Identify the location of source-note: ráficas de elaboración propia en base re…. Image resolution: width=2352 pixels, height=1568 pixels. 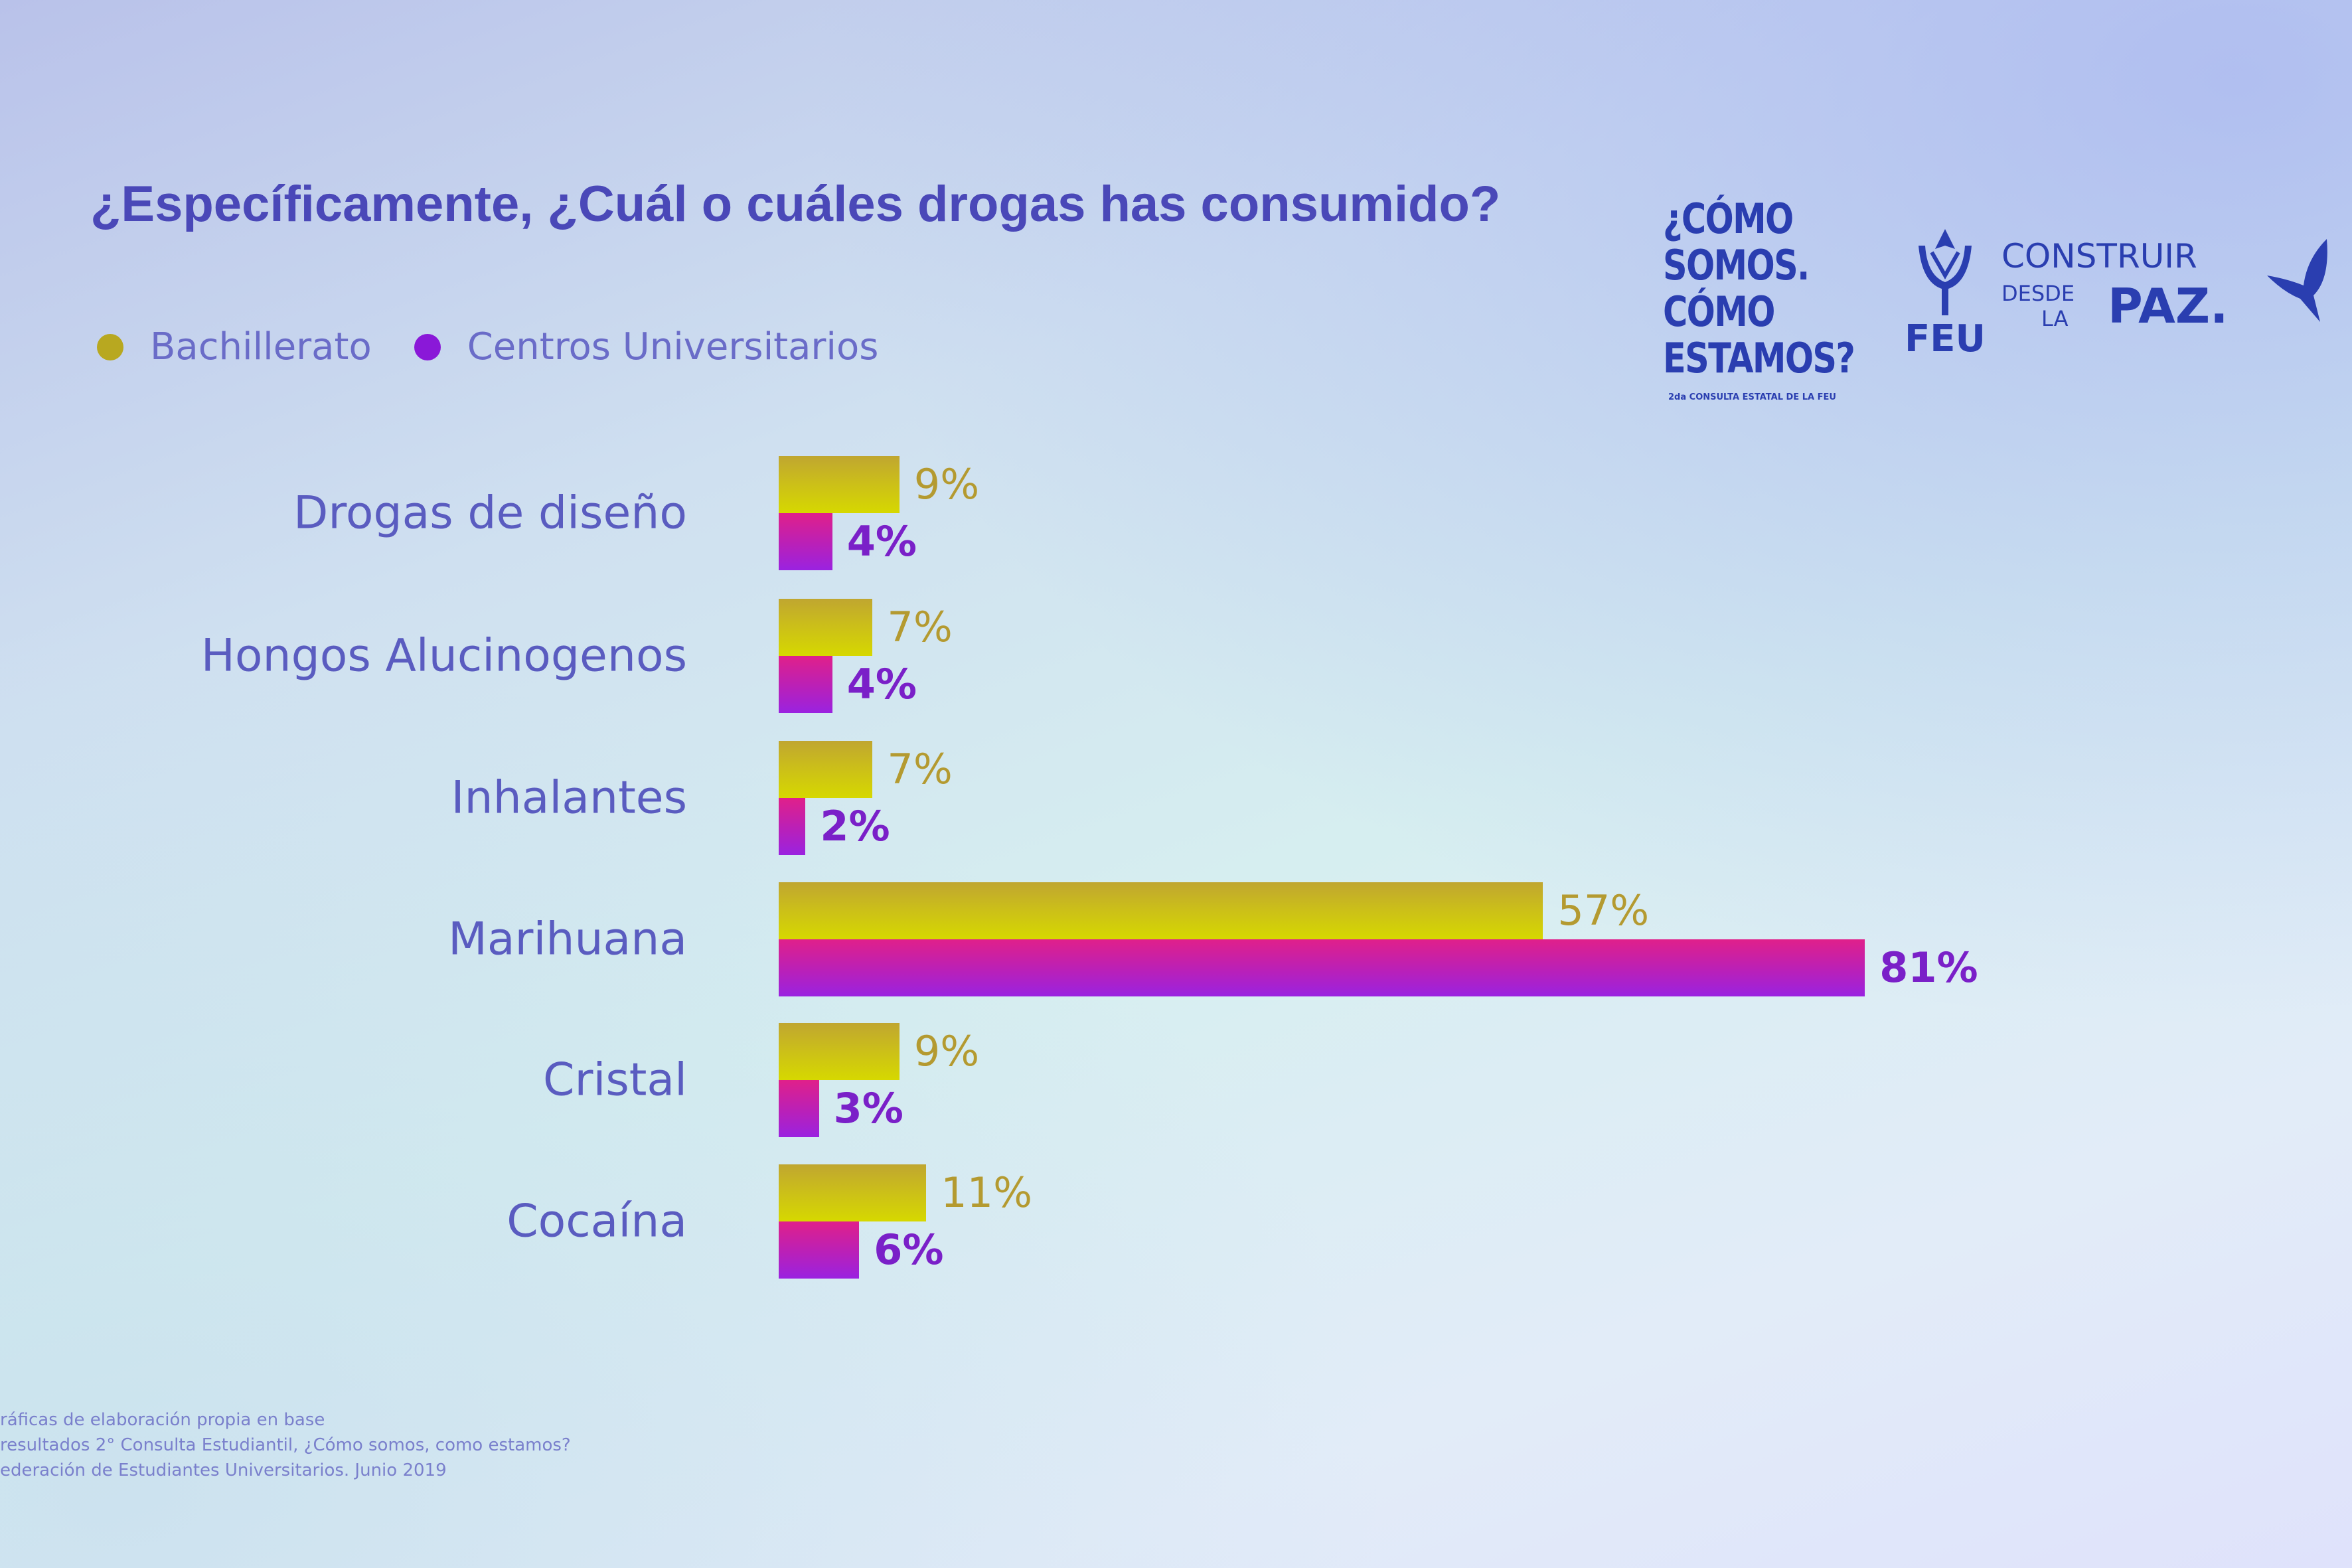
(286, 1445).